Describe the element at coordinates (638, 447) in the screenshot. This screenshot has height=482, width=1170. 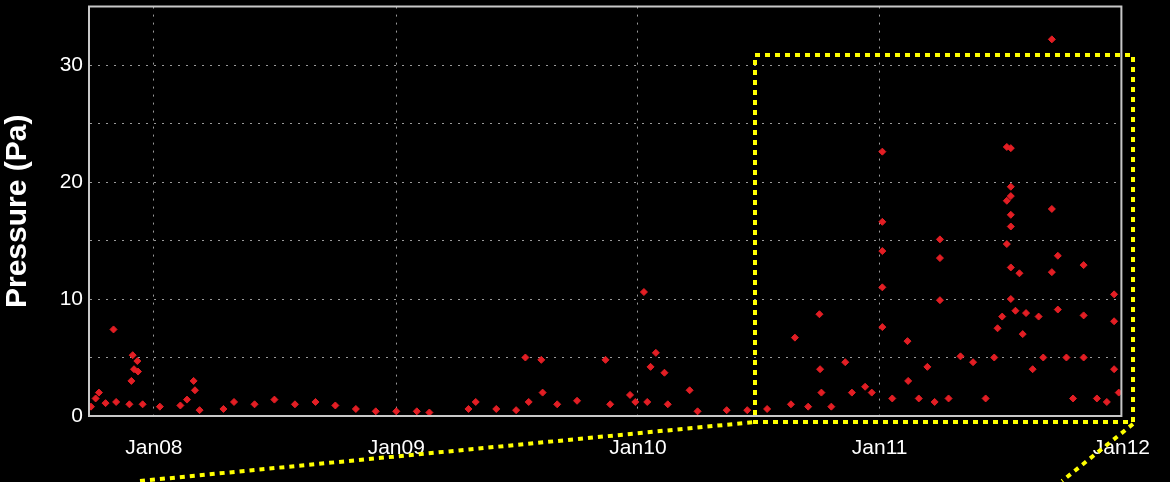
I see `x-tick-label: Jan10` at that location.